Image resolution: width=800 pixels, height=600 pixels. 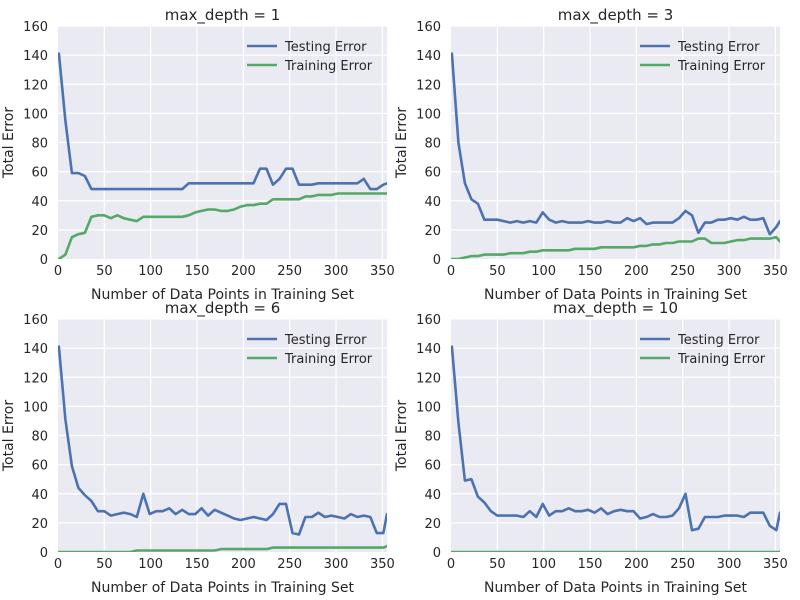 I want to click on subplot-title: max_depth = 3, so click(x=616, y=15).